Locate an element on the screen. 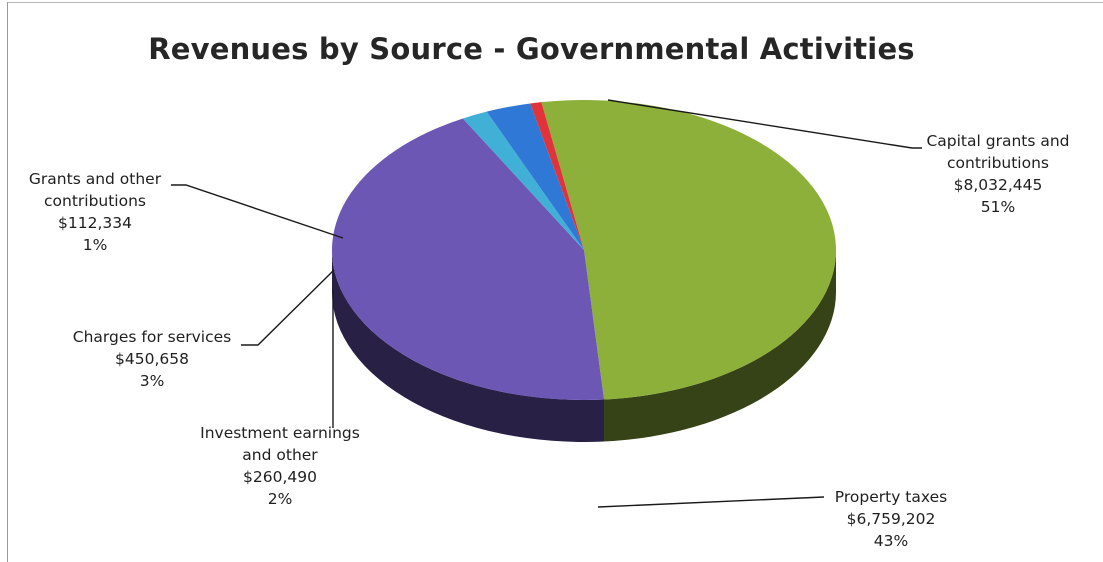 The height and width of the screenshot is (562, 1103). pie-slice-property-taxes is located at coordinates (468, 259).